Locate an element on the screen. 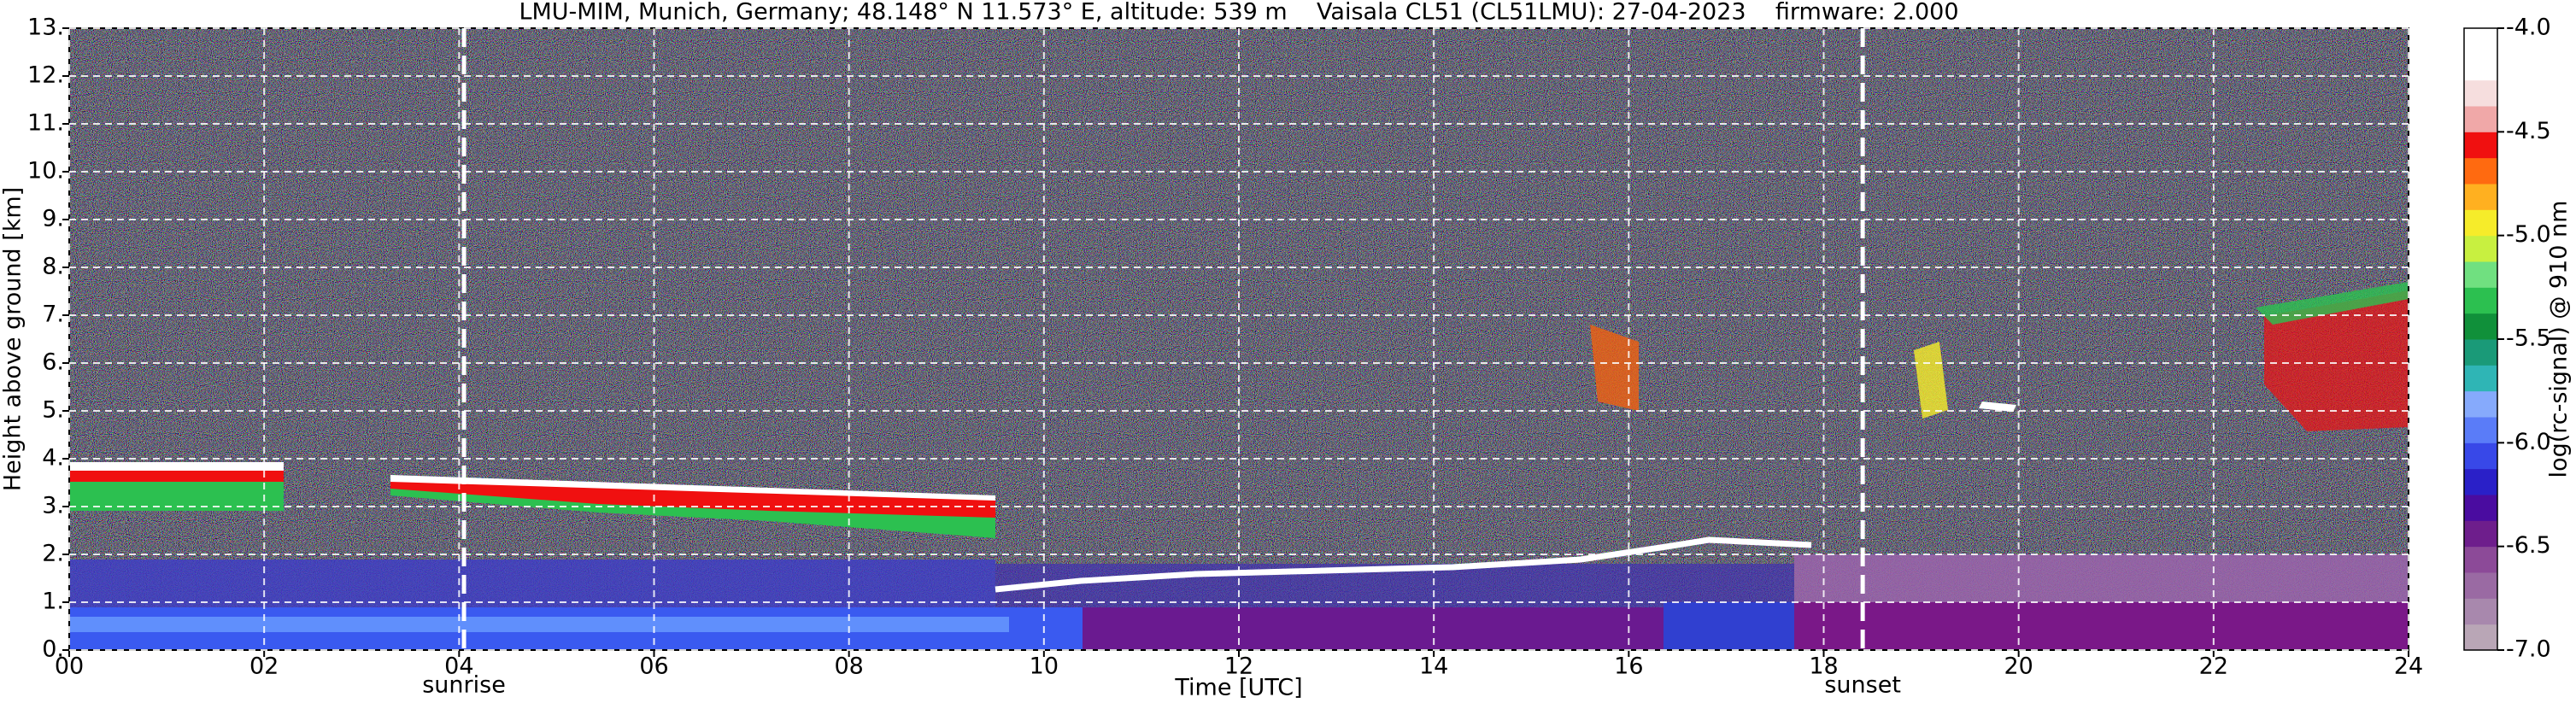 The height and width of the screenshot is (709, 2576). low-cloud is located at coordinates (1403, 564).